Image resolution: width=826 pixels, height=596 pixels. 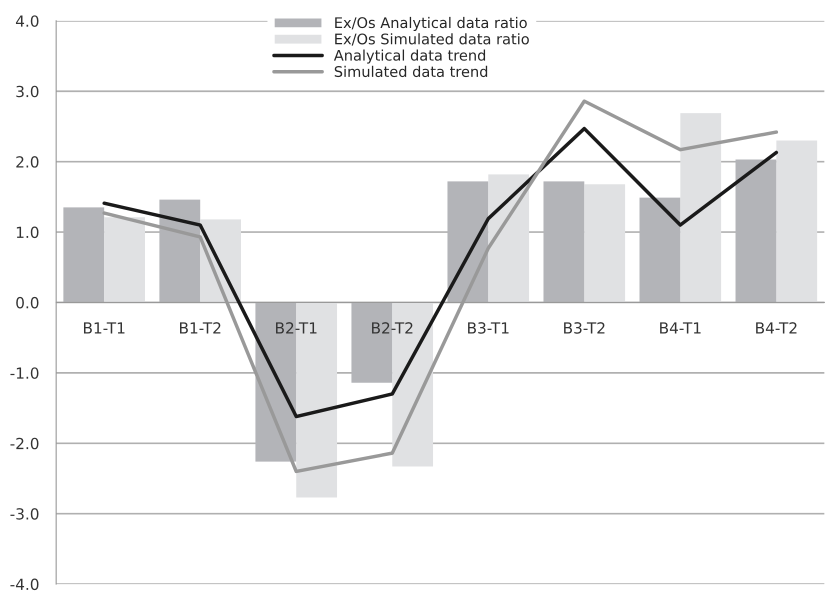 I want to click on y-tick-label: 2.0, so click(x=27, y=162).